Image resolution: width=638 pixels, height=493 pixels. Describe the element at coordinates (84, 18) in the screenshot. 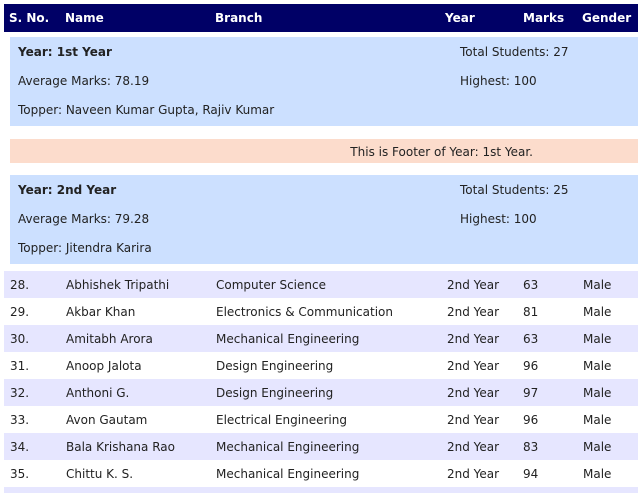

I see `header-name: Name` at that location.